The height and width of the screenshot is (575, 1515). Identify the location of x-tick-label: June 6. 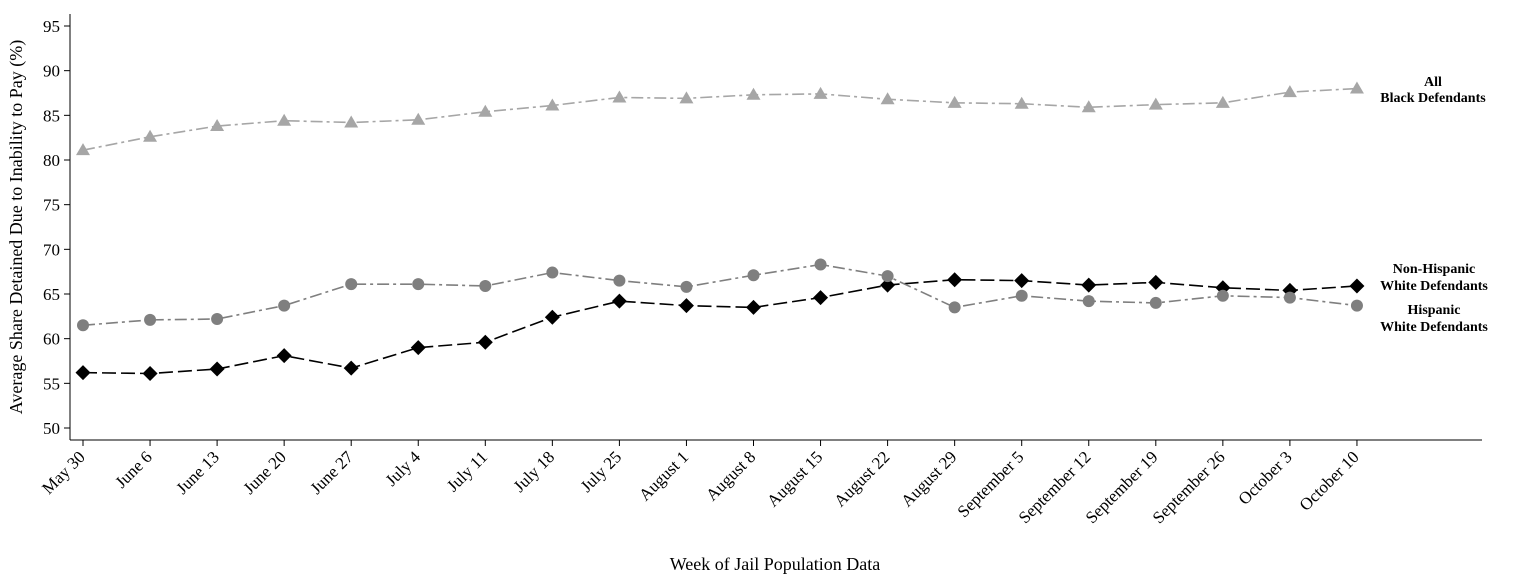
(133, 469).